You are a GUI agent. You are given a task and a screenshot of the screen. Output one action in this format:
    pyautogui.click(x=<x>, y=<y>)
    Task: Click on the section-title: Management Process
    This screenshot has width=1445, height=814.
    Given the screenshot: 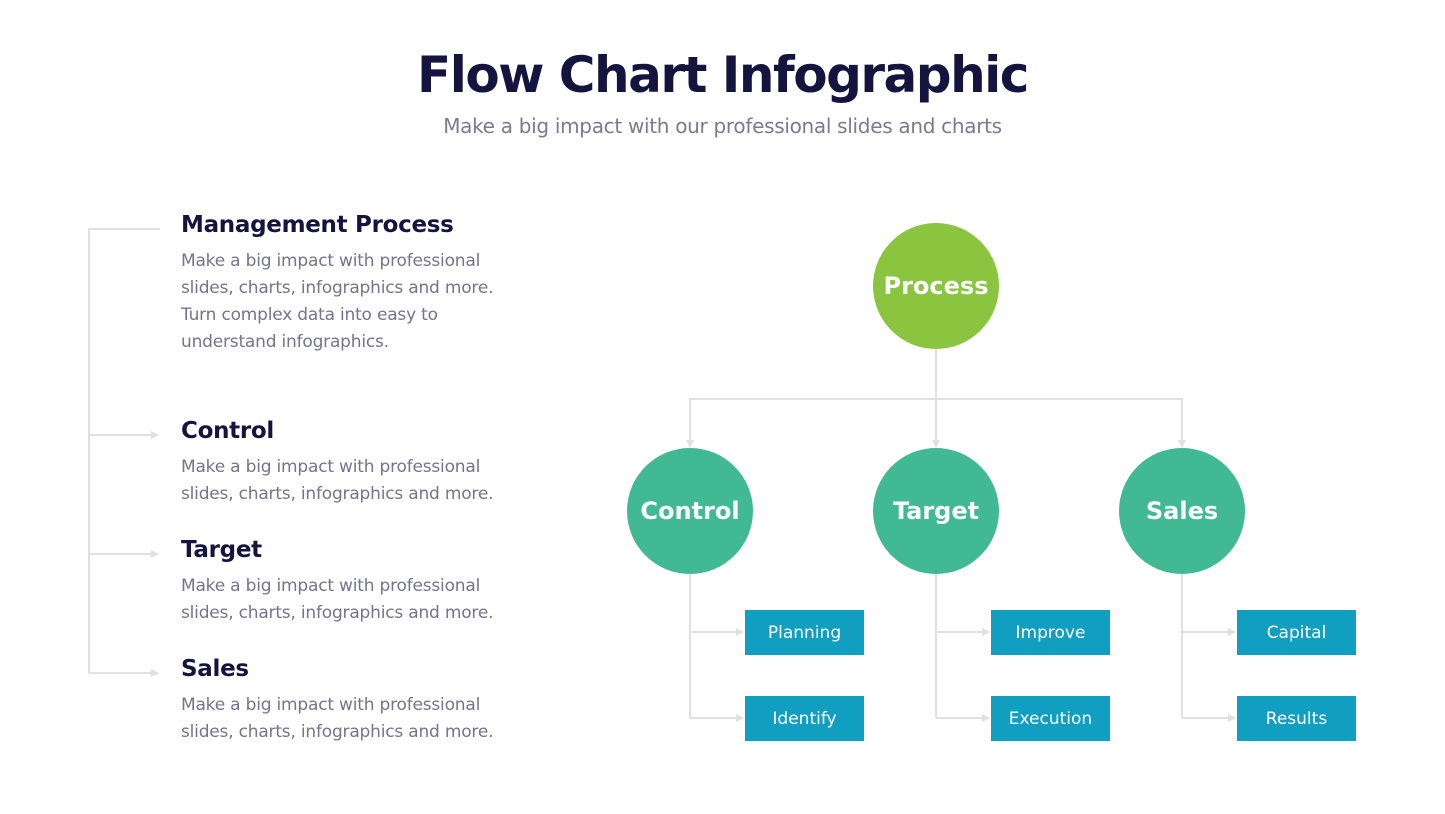 What is the action you would take?
    pyautogui.click(x=317, y=225)
    